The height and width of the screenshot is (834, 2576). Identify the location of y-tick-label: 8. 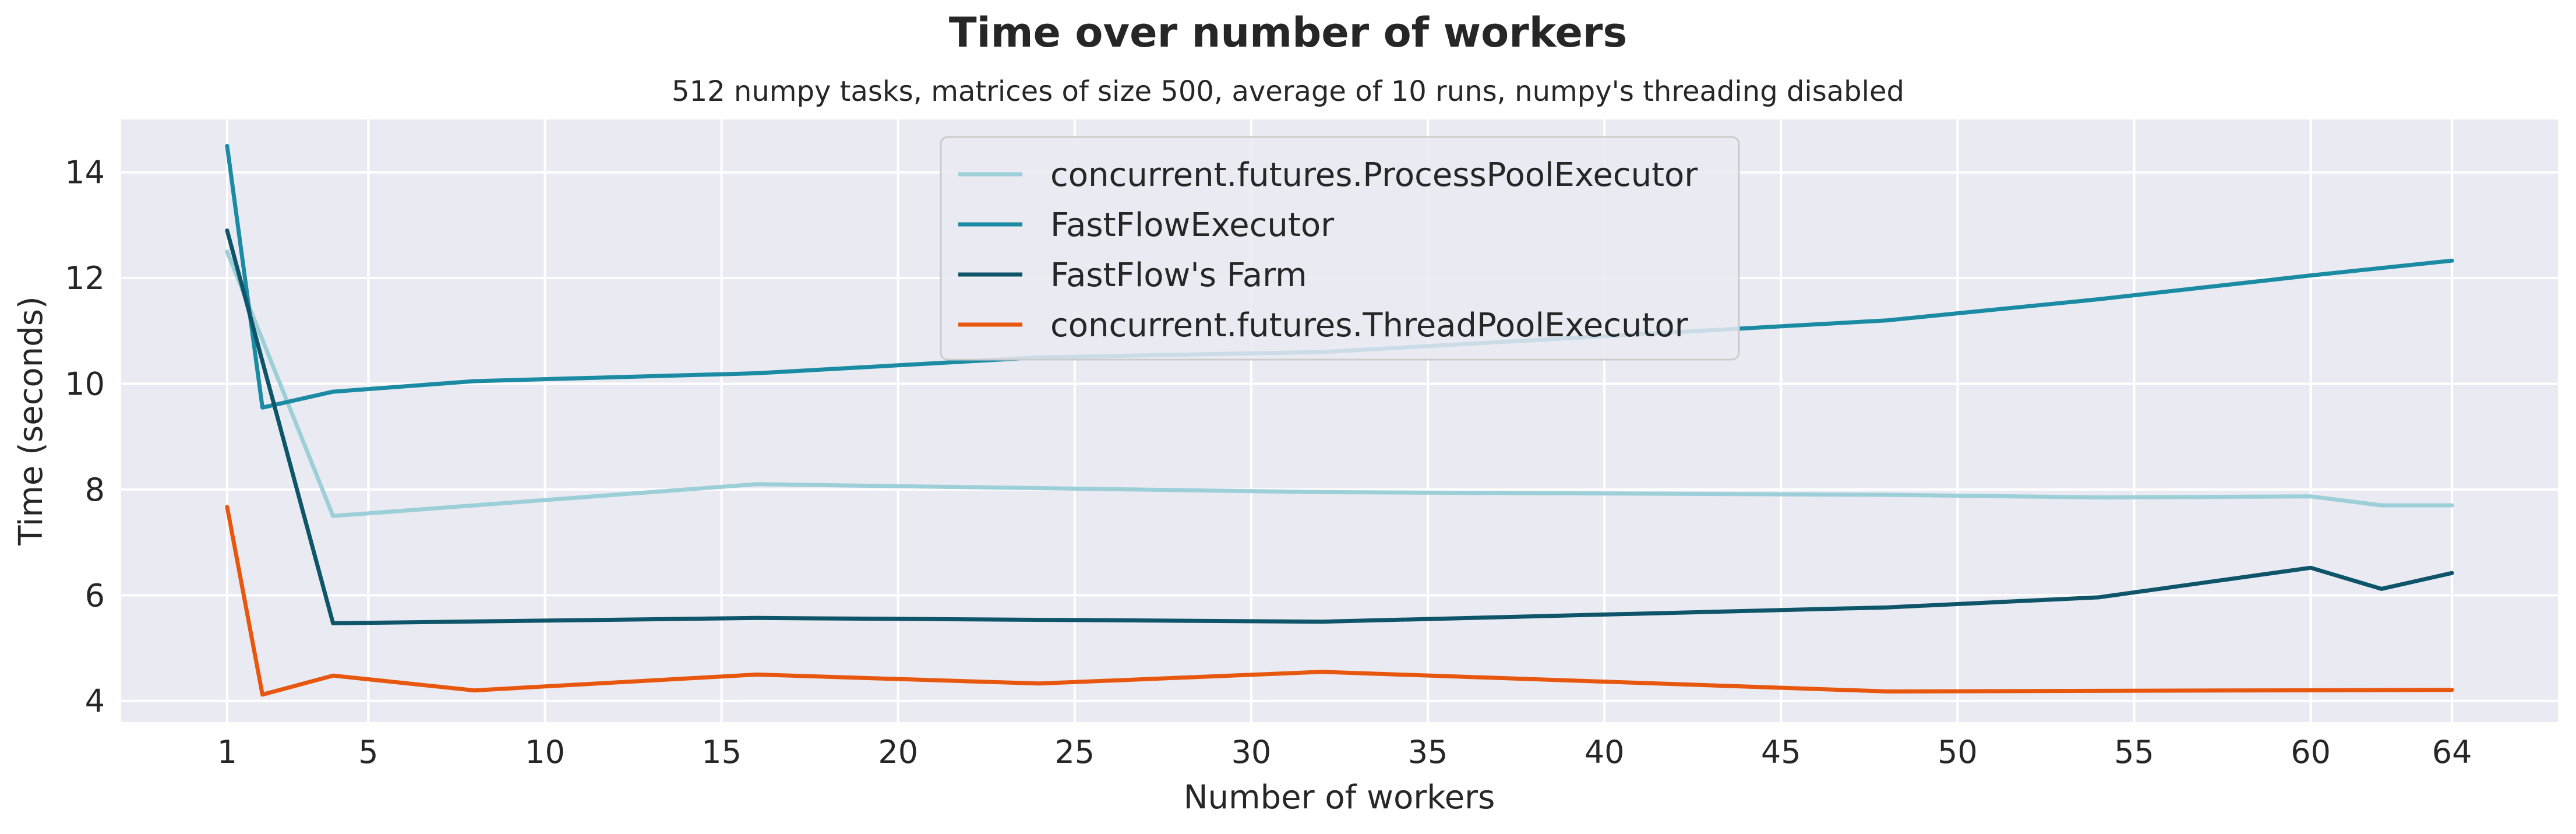
(95, 489).